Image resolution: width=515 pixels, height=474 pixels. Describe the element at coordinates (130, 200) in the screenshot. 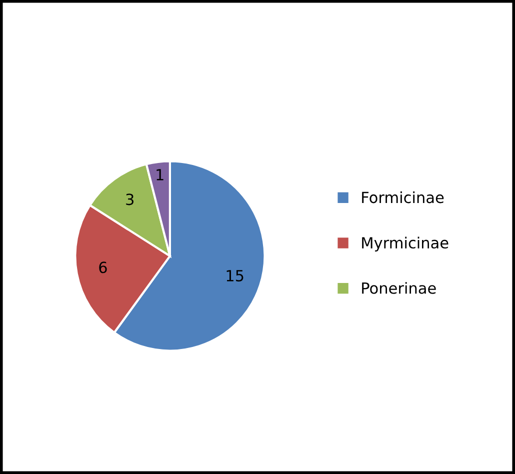

I see `data-label: 3` at that location.